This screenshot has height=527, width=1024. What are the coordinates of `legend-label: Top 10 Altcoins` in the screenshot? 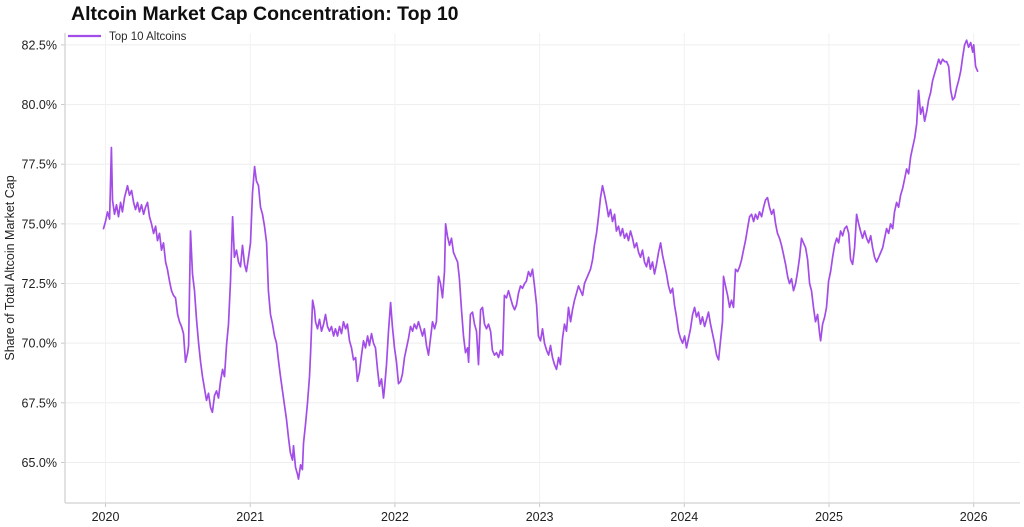 It's located at (148, 37).